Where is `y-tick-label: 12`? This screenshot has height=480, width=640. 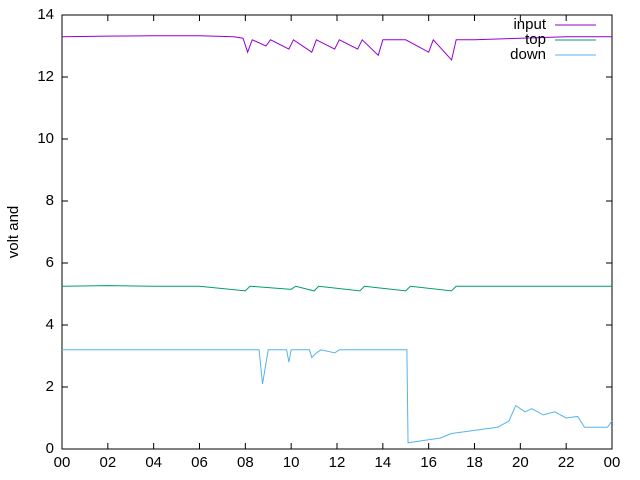
y-tick-label: 12 is located at coordinates (45, 76).